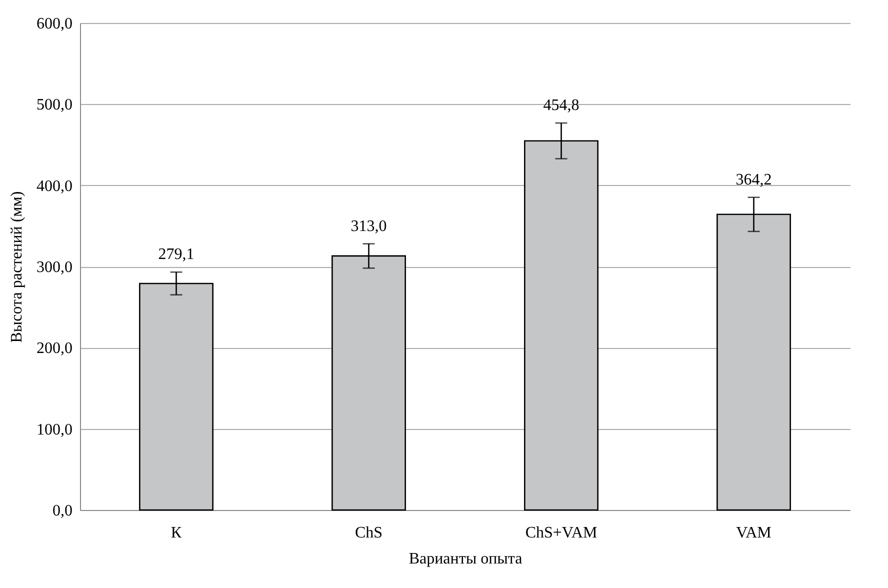 The height and width of the screenshot is (588, 888). What do you see at coordinates (176, 255) in the screenshot?
I see `data-label: 279,1` at bounding box center [176, 255].